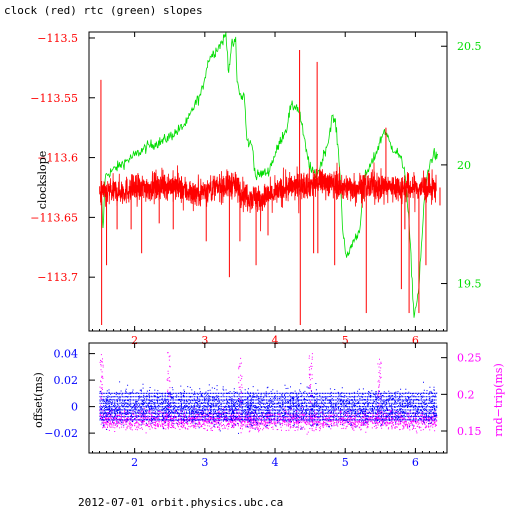 This screenshot has height=512, width=512. Describe the element at coordinates (66, 354) in the screenshot. I see `lower-y-tick-label: 0.04` at that location.